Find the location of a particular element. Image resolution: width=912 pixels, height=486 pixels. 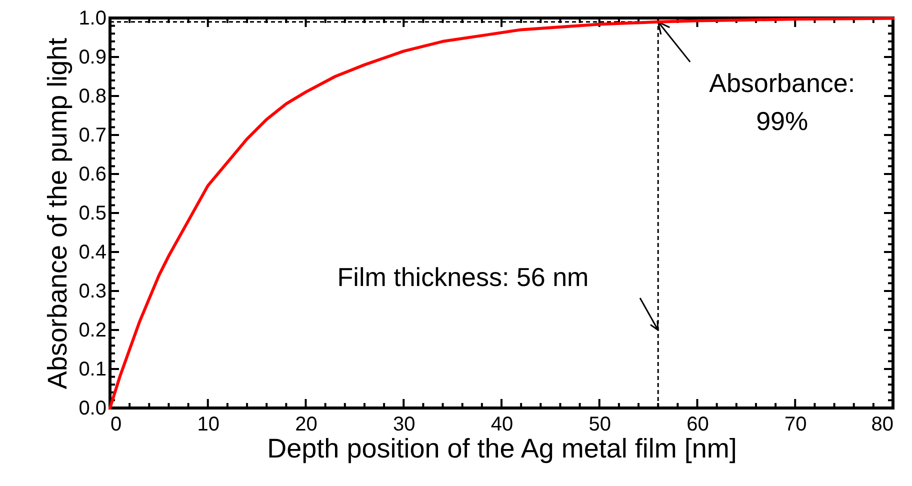

x-tick-label: 40 is located at coordinates (502, 425).